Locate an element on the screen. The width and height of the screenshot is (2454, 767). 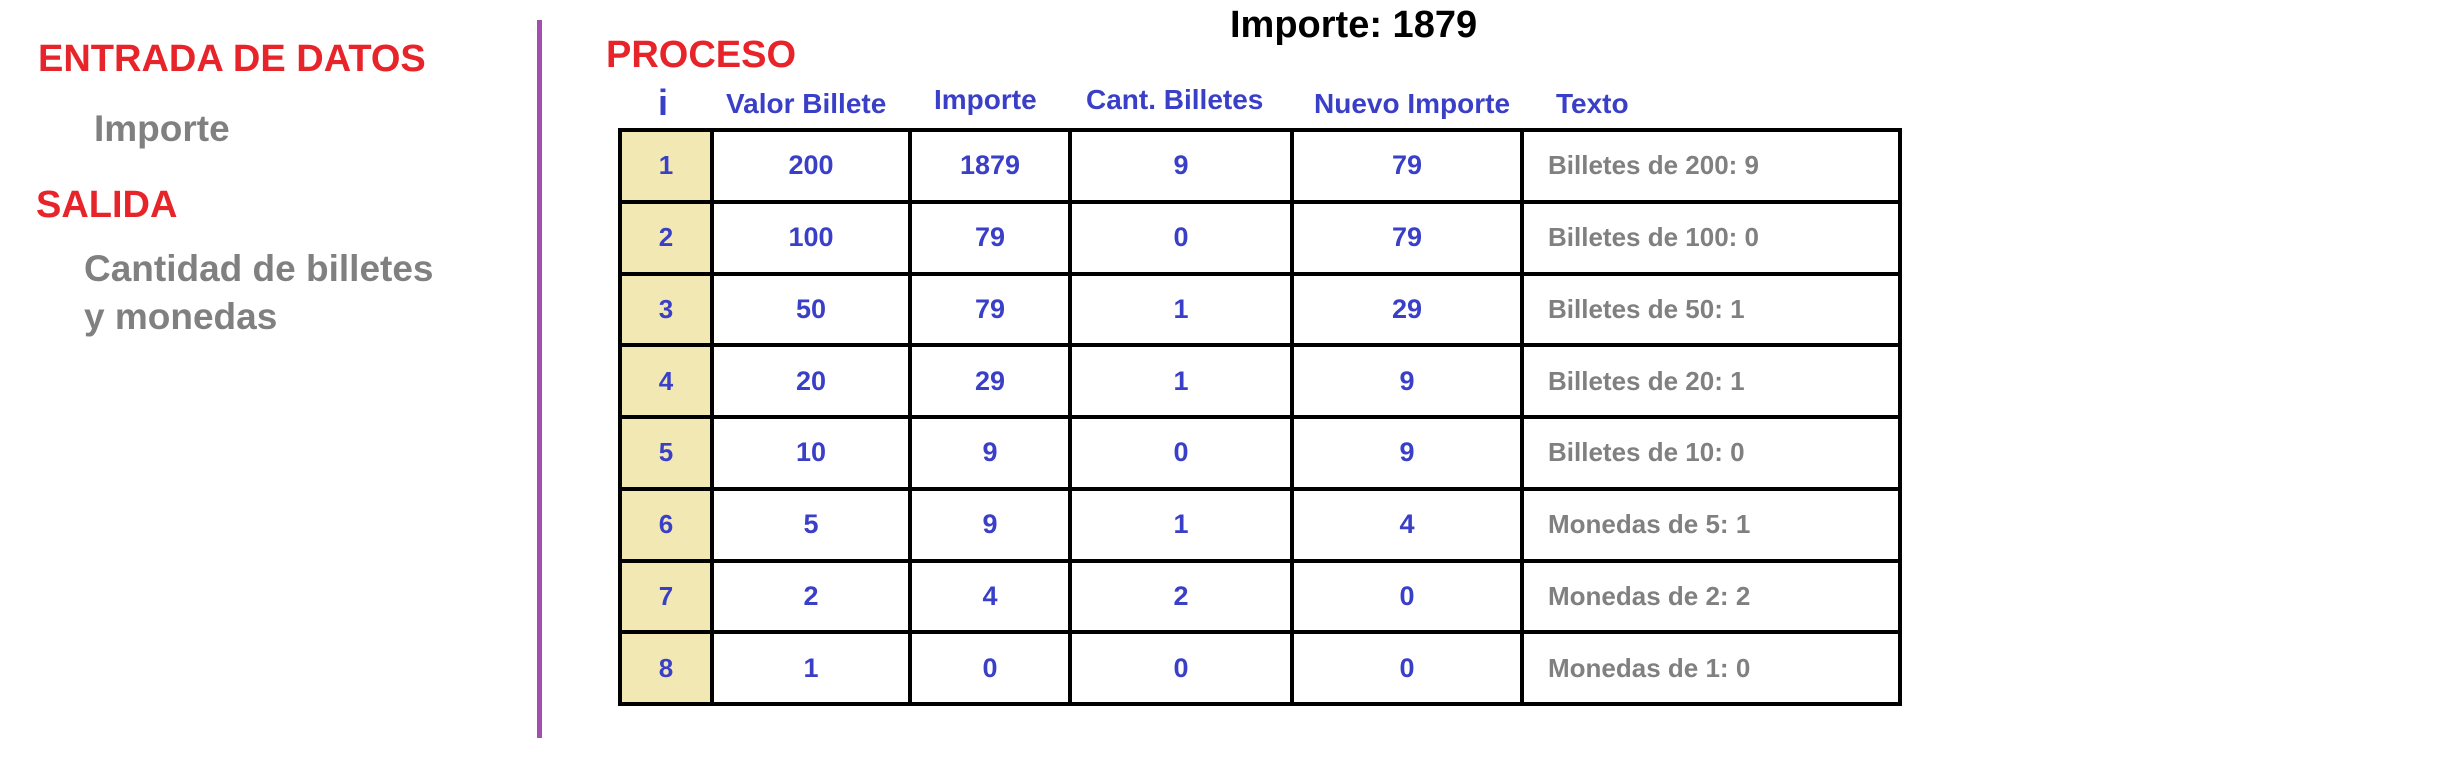
output-item-line1: Cantidad de billetes is located at coordinates (259, 268).